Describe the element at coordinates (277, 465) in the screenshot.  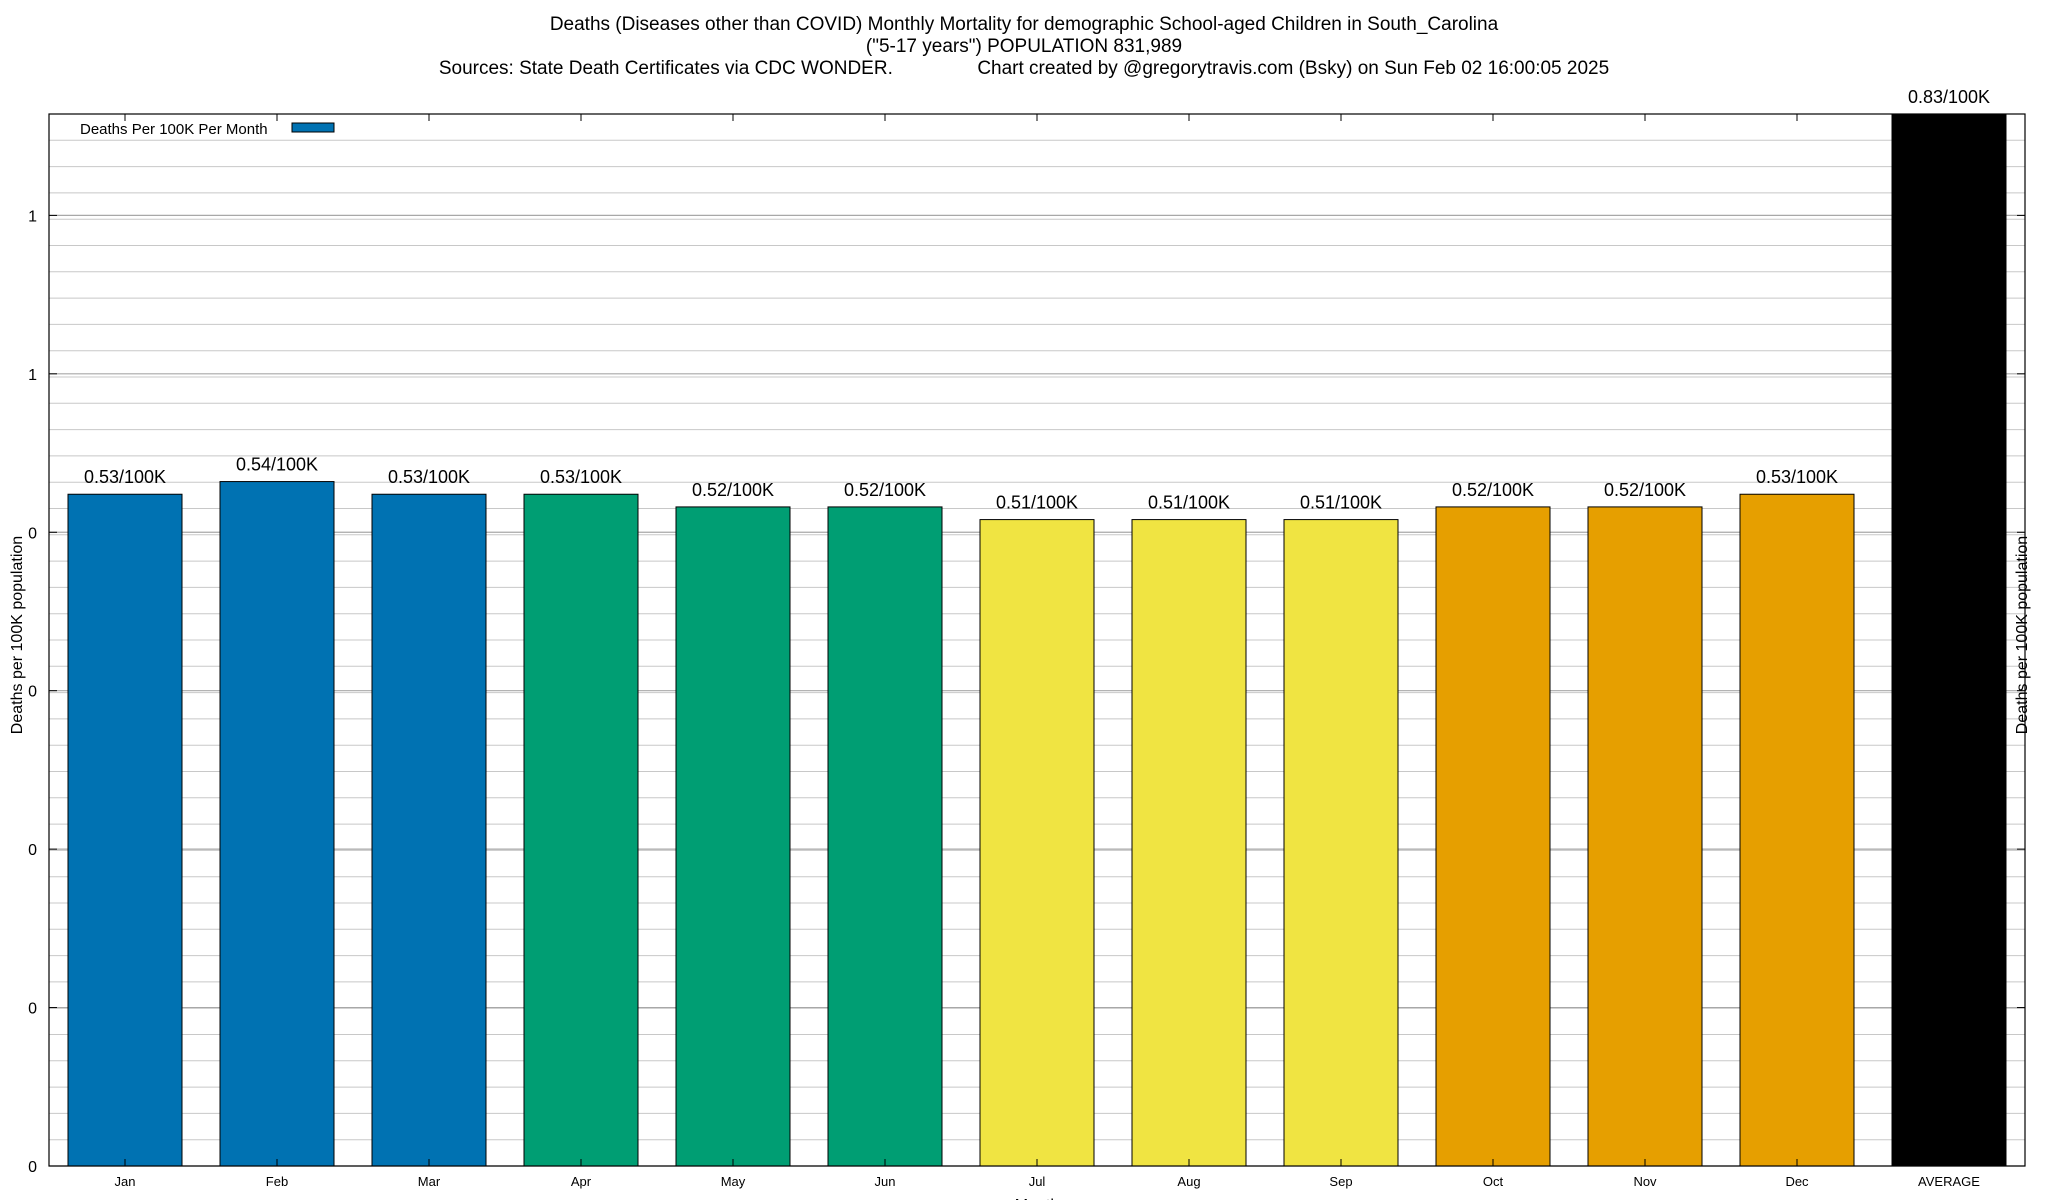
I see `bar-value-label: 0.54/100K` at that location.